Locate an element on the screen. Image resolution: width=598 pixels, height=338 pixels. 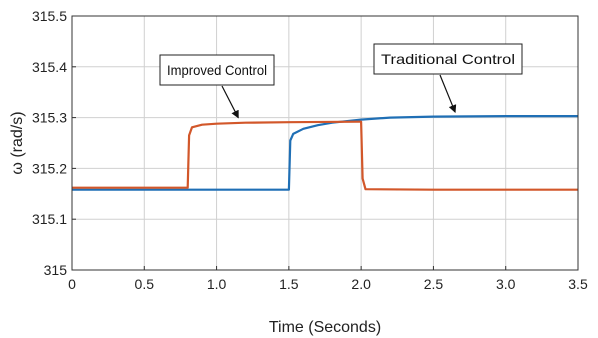
y-tick-label: 315.1 is located at coordinates (49, 219).